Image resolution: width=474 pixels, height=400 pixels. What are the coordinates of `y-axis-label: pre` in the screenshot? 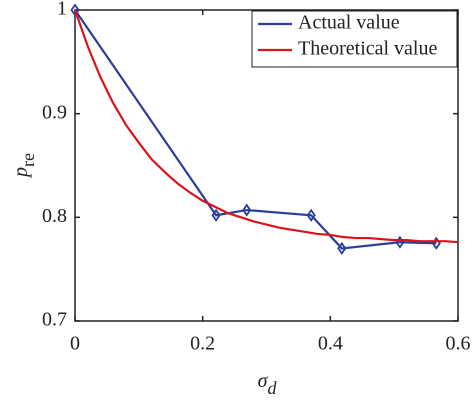 It's located at (24, 166).